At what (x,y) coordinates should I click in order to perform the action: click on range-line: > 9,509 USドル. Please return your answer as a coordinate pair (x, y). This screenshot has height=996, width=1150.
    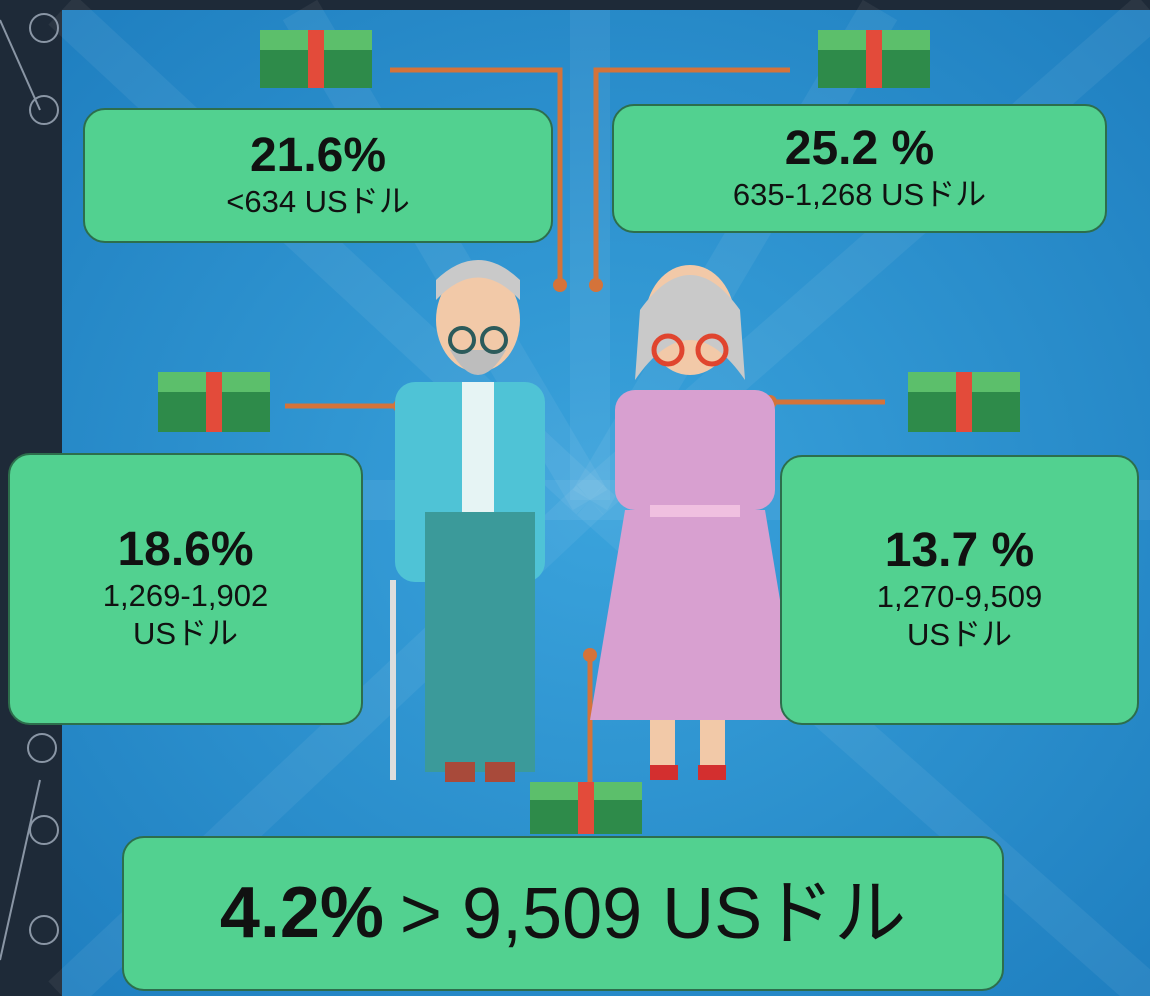
    Looking at the image, I should click on (653, 913).